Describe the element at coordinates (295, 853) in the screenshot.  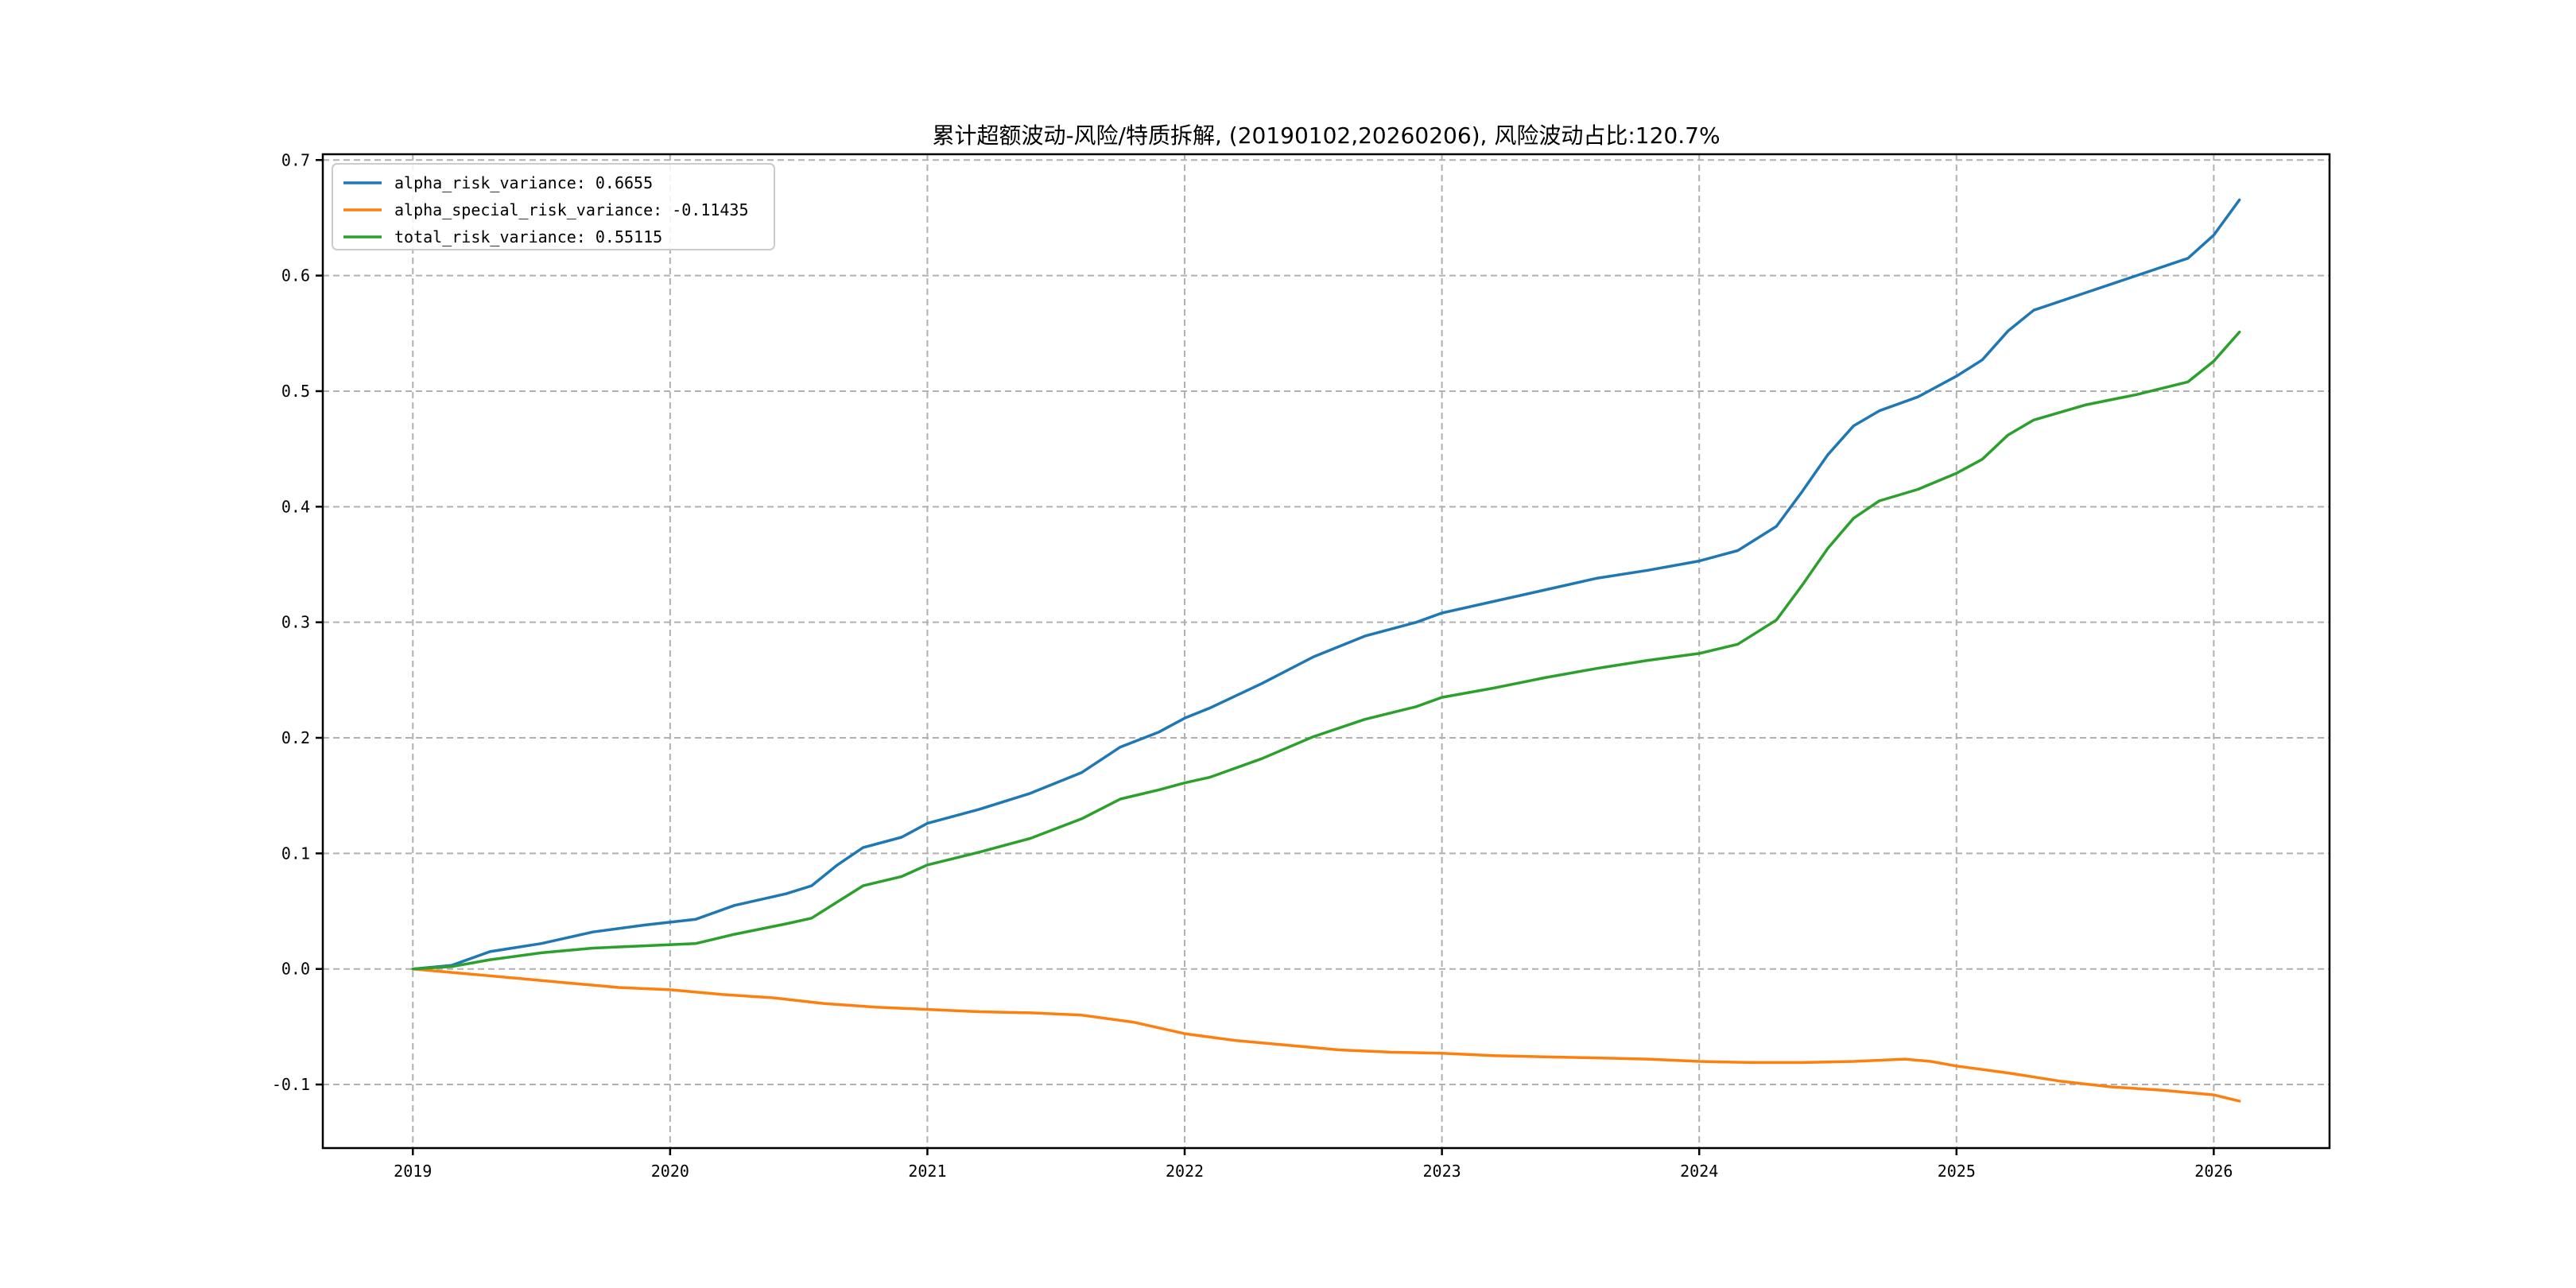
I see `y-tick-label: 0.1` at that location.